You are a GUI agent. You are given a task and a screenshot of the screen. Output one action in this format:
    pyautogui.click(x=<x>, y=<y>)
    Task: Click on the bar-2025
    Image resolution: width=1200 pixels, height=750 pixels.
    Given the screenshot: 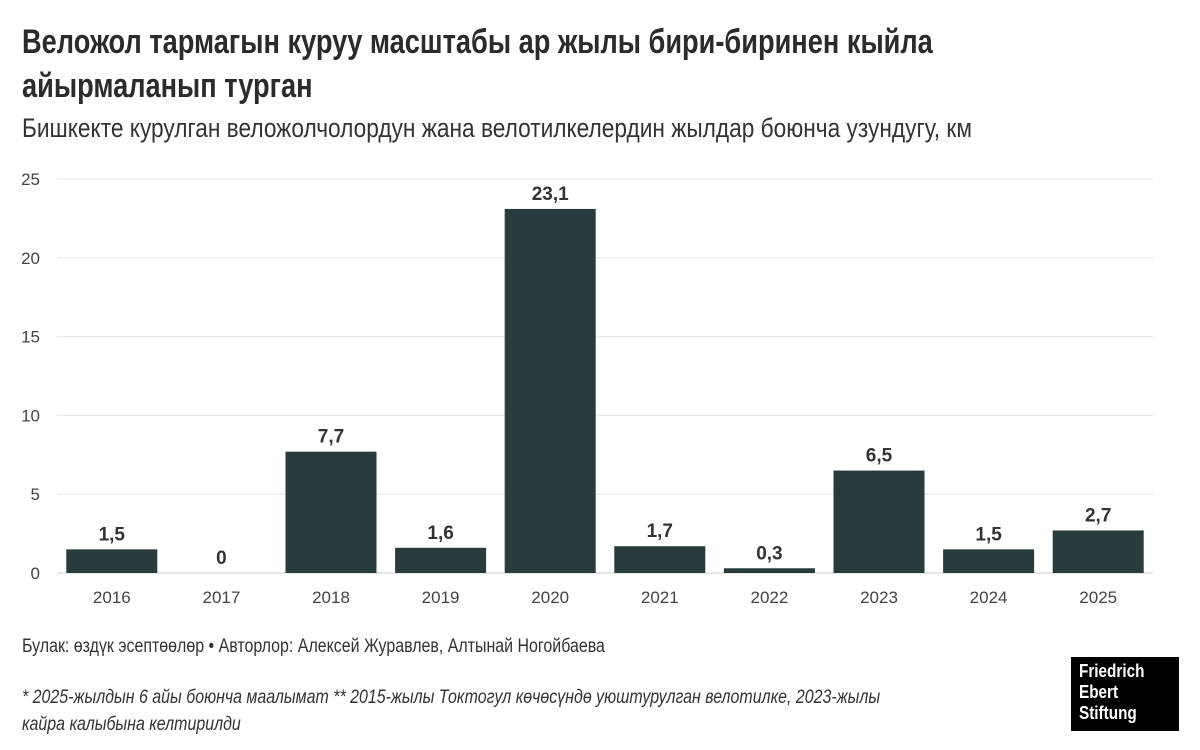 What is the action you would take?
    pyautogui.click(x=1098, y=551)
    